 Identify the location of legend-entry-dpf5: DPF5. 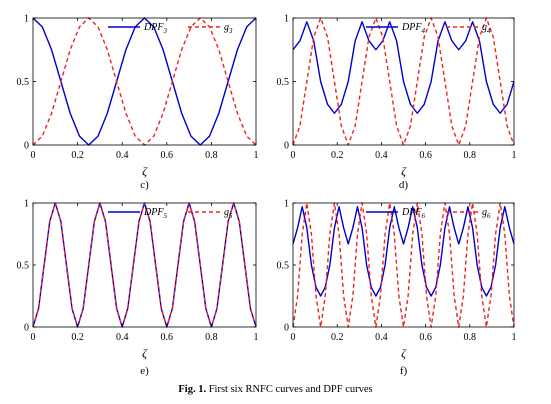
(155, 213).